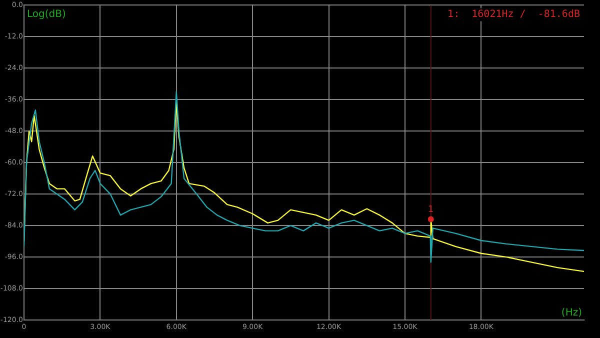 Image resolution: width=600 pixels, height=338 pixels. Describe the element at coordinates (431, 210) in the screenshot. I see `annotation: 1` at that location.